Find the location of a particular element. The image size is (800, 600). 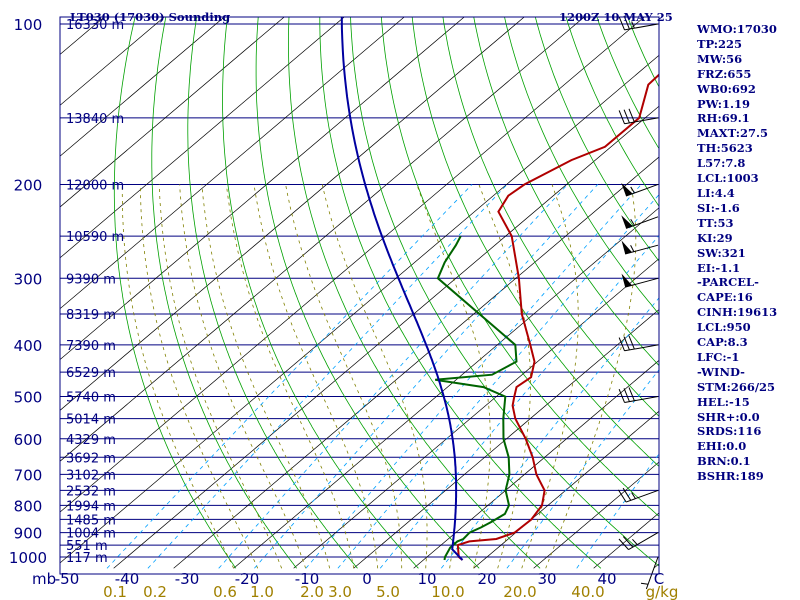

index-key: L57 is located at coordinates (709, 163).